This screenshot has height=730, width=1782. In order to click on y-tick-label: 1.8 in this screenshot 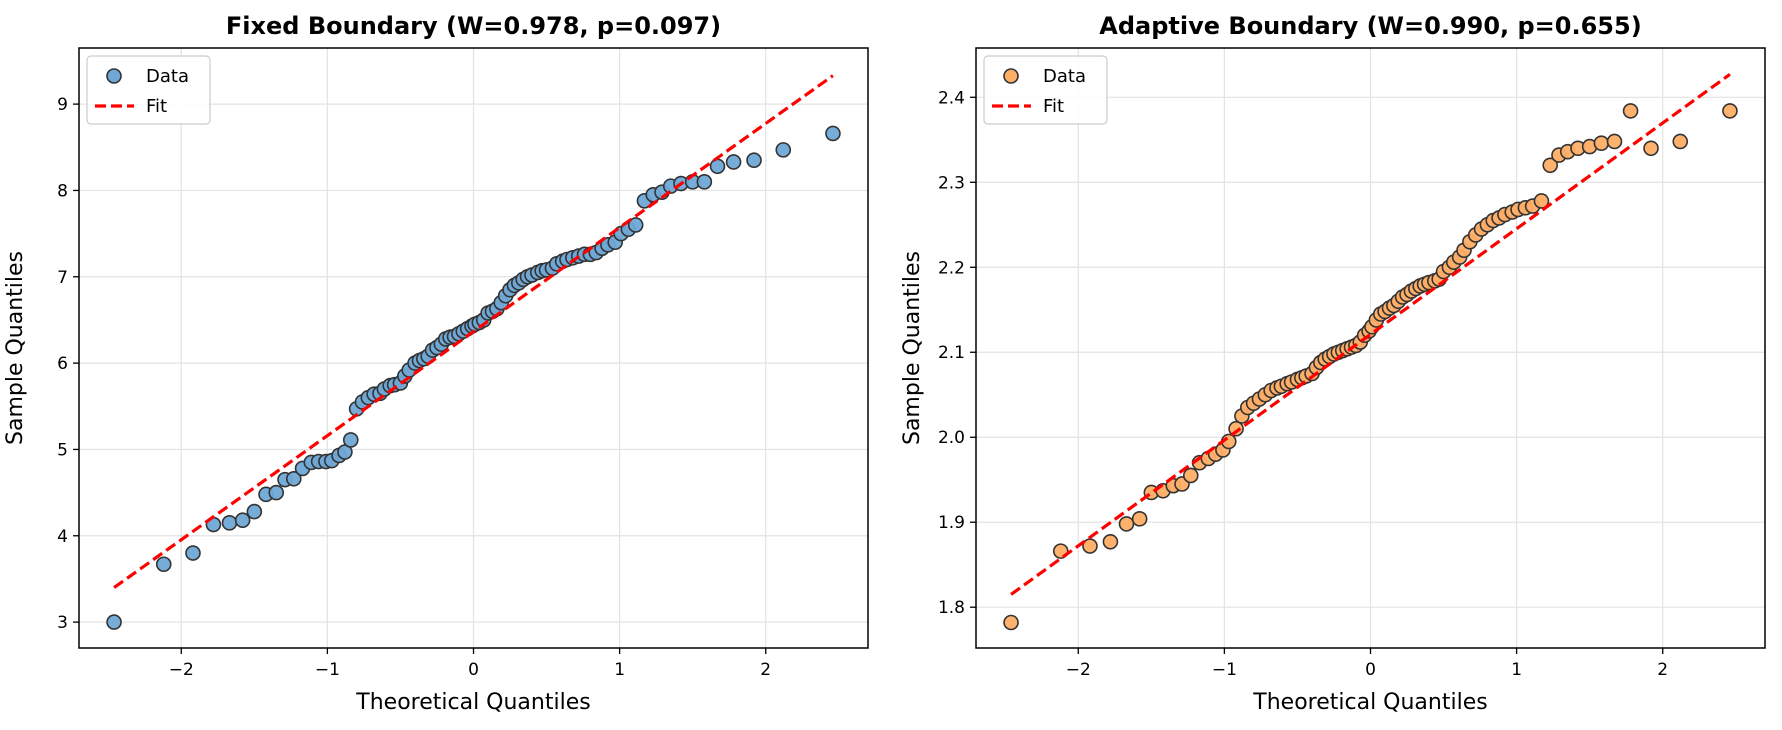, I will do `click(951, 608)`.